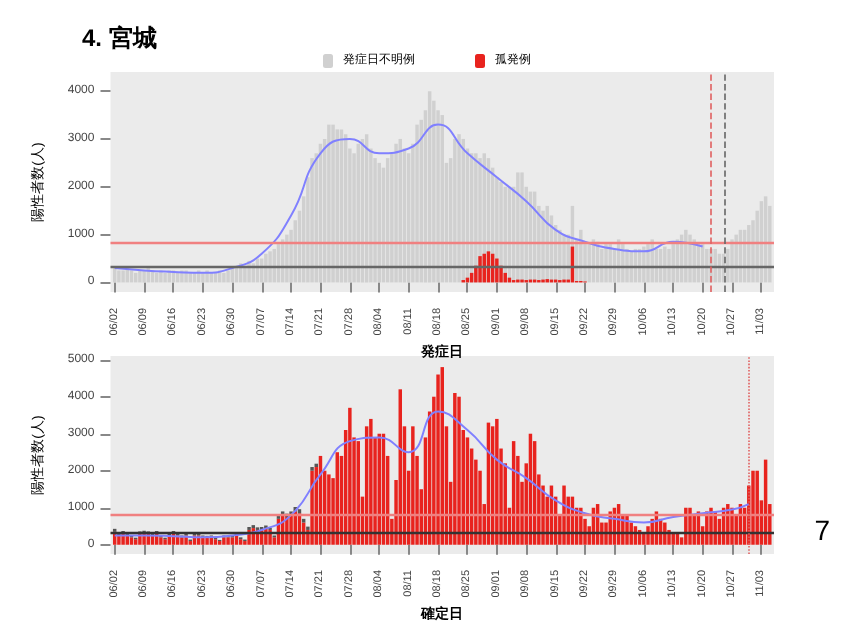 This screenshot has width=854, height=640. Describe the element at coordinates (119, 38) in the screenshot. I see `chart-title: 4. 宮城` at that location.